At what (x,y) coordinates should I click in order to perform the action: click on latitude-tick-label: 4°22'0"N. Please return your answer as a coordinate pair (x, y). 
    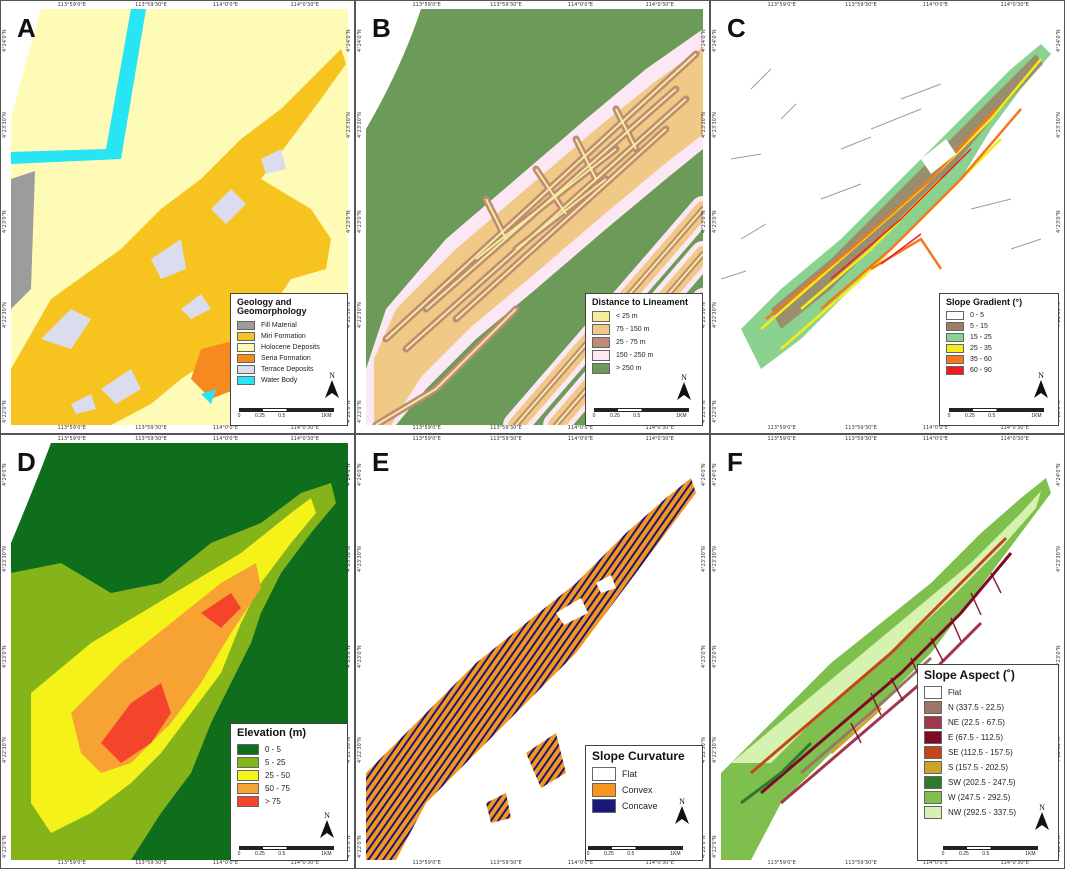
    Looking at the image, I should click on (360, 847).